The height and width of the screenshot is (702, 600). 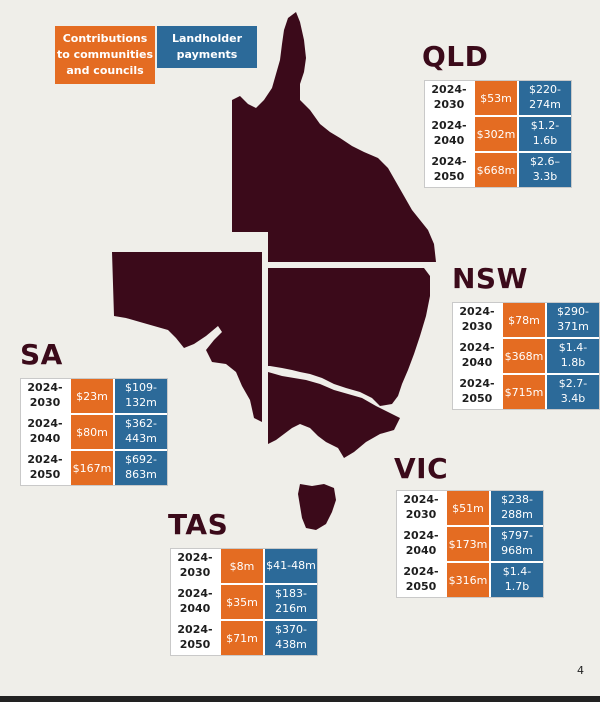 I want to click on contrib-cell: $173m, so click(x=469, y=544).